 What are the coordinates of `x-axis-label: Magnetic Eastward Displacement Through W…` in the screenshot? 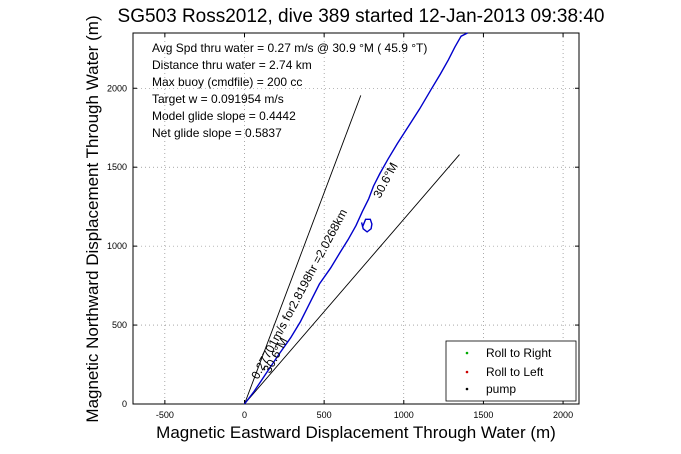 It's located at (356, 432).